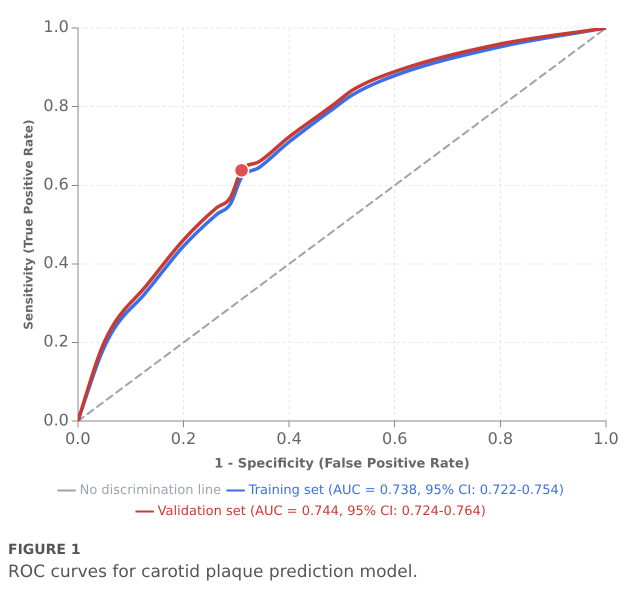  What do you see at coordinates (56, 262) in the screenshot?
I see `y-tick-label: 0.4` at bounding box center [56, 262].